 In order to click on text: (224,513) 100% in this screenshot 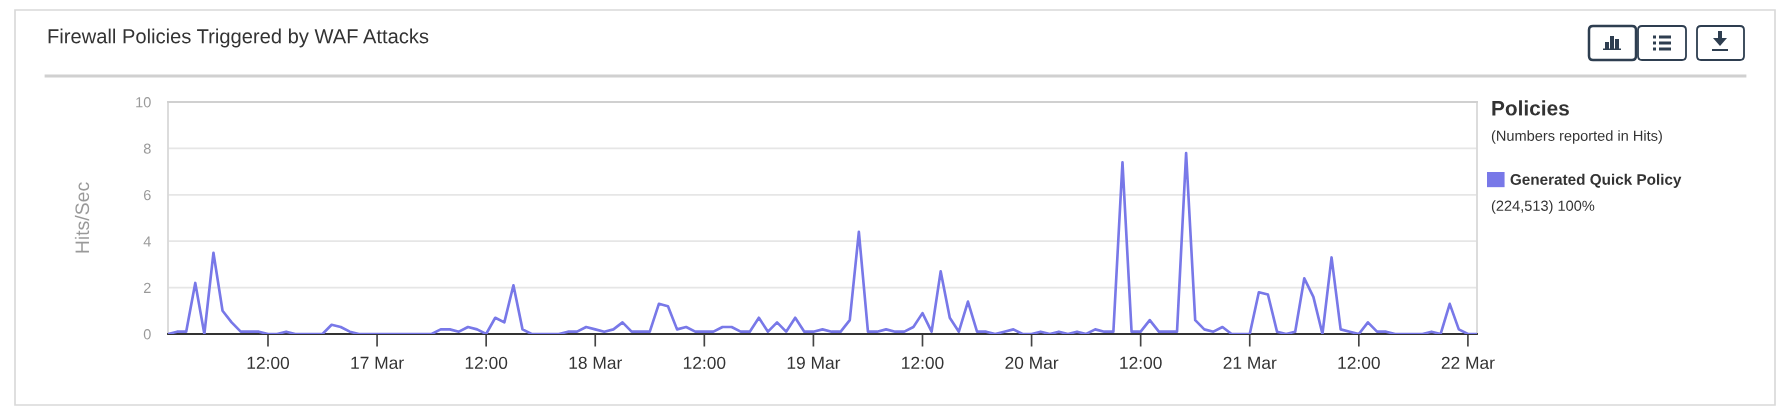, I will do `click(1543, 207)`.